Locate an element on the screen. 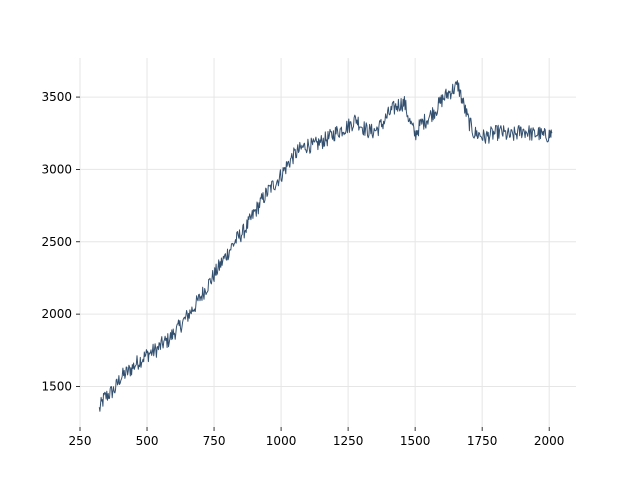  x-tick-label: 500 is located at coordinates (147, 441).